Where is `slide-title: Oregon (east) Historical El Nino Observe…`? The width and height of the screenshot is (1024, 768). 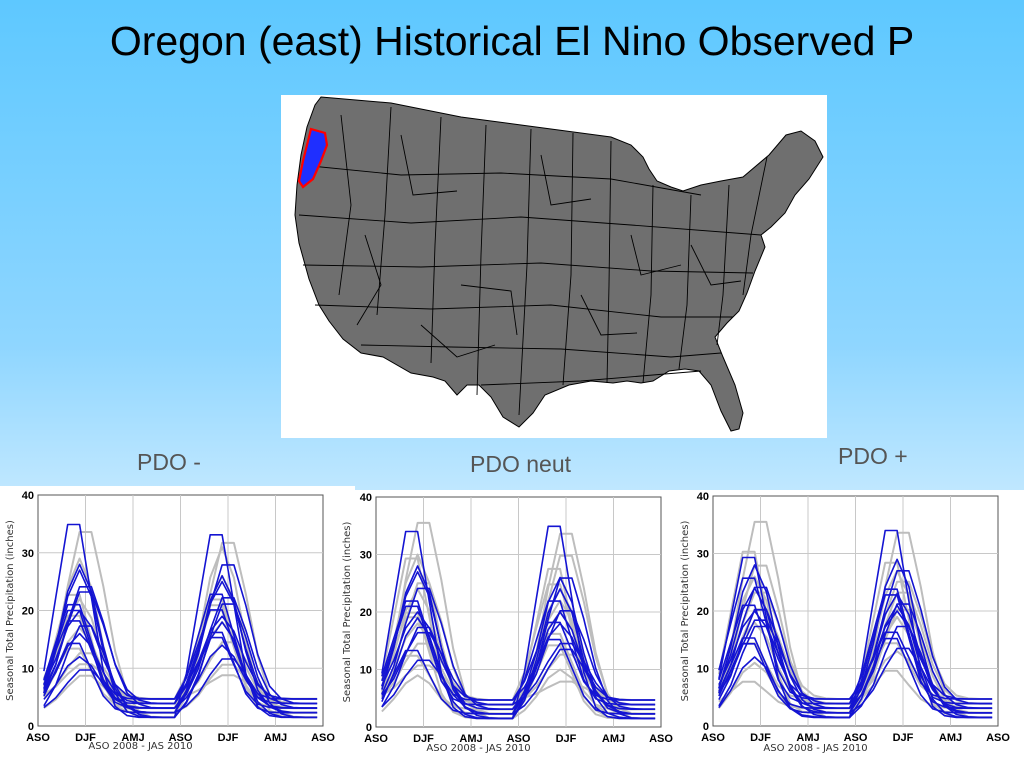 slide-title: Oregon (east) Historical El Nino Observe… is located at coordinates (512, 41).